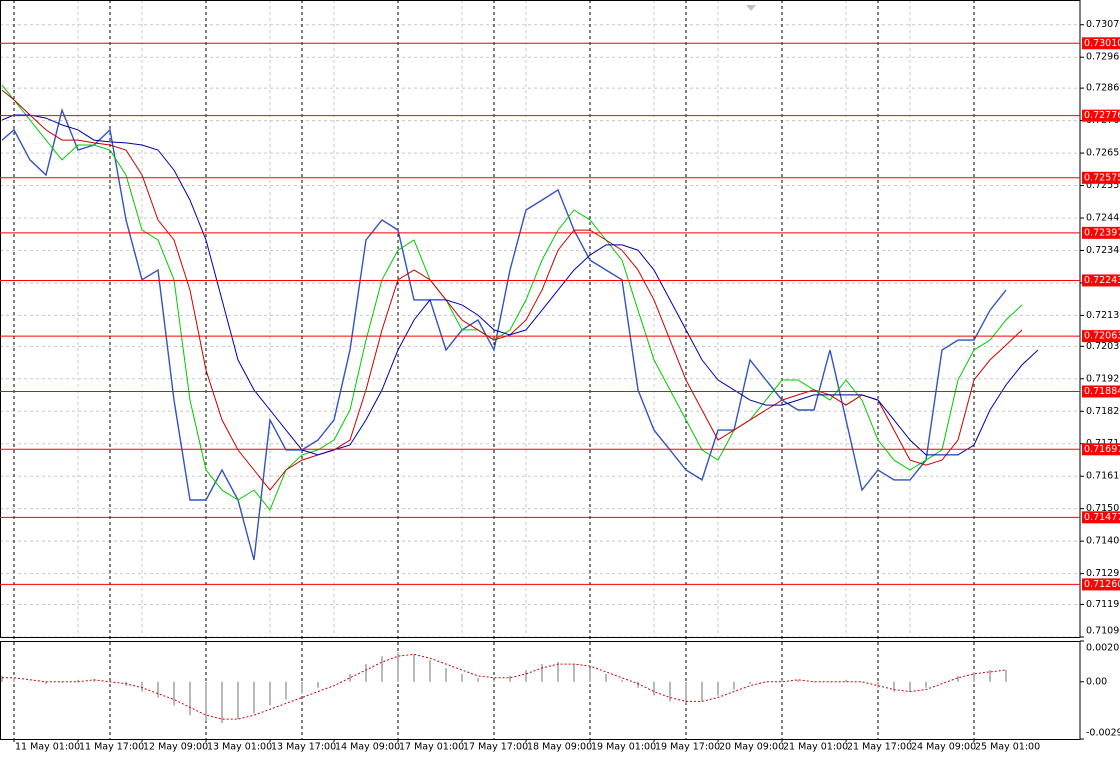 Image resolution: width=1120 pixels, height=758 pixels. Describe the element at coordinates (687, 747) in the screenshot. I see `x-tick-label: 19 May 17:00` at that location.